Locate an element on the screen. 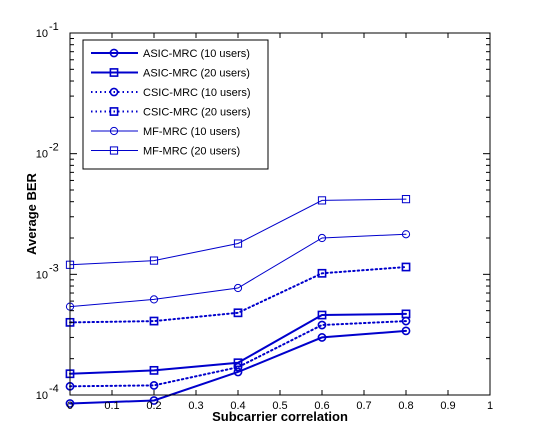 The height and width of the screenshot is (436, 544). x-tick-label: 0 is located at coordinates (70, 406).